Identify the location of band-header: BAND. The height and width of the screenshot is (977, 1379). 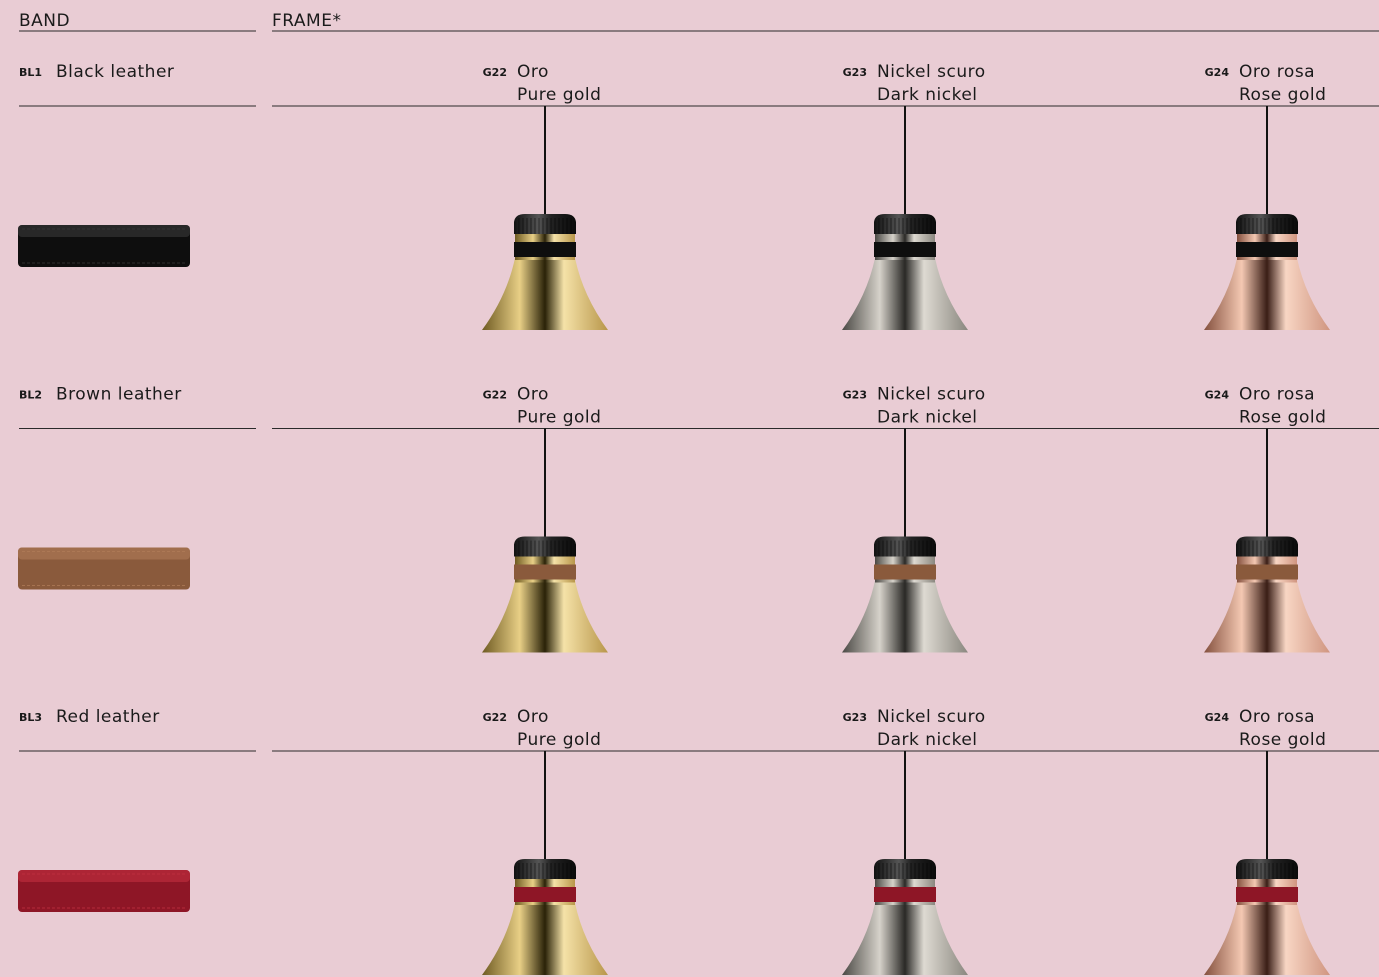
(44, 21).